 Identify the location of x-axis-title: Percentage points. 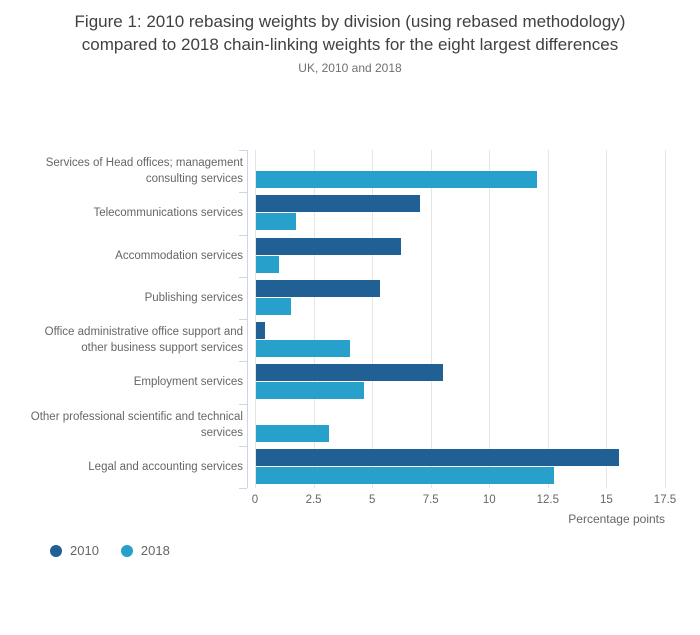
(616, 519).